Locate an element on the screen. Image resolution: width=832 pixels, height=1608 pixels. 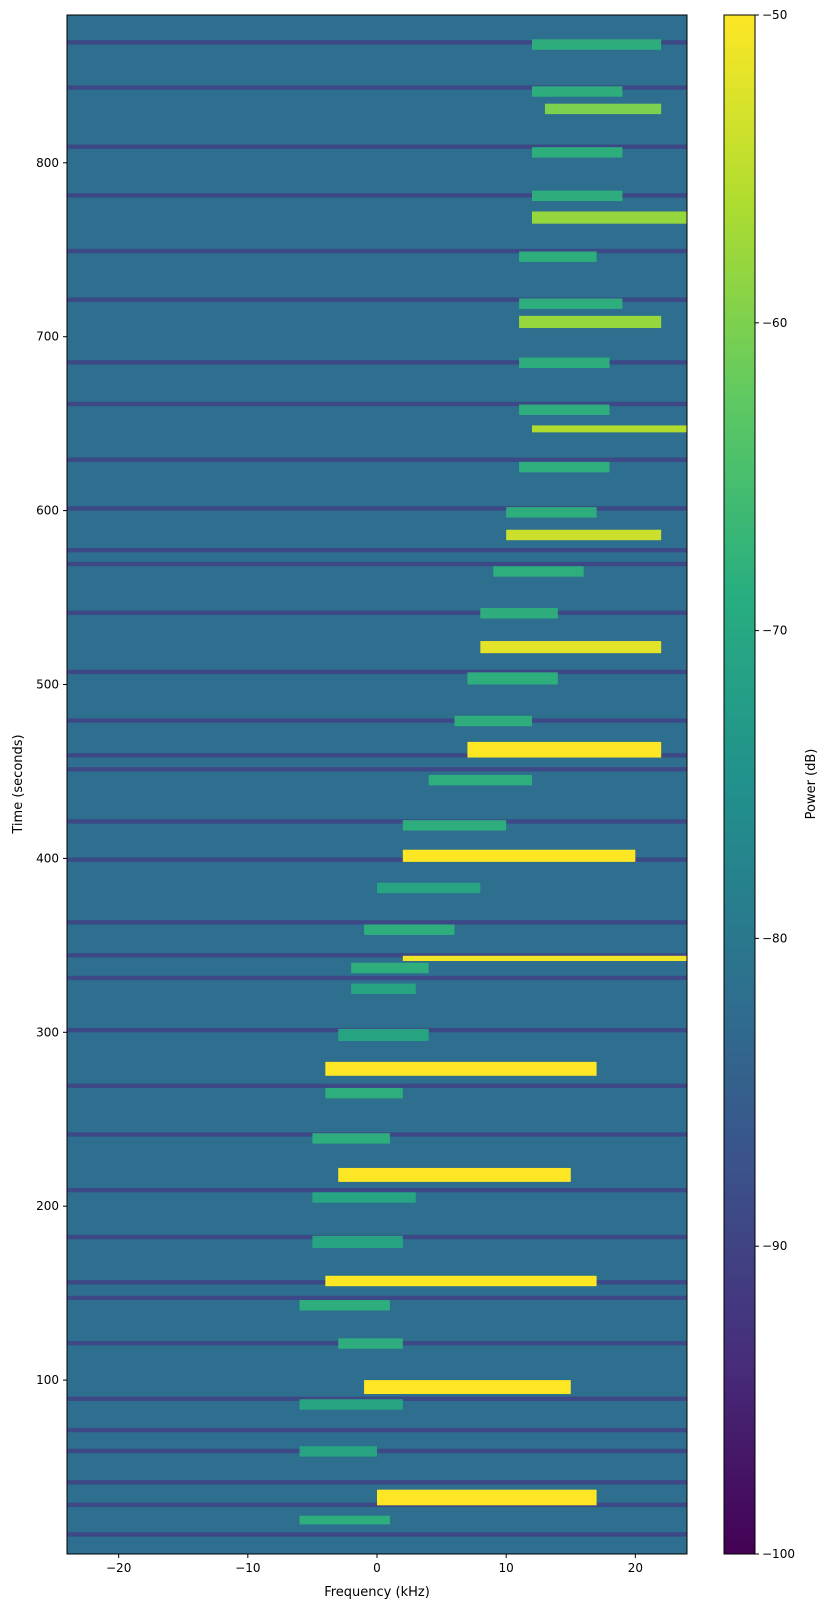
colorbar-ticks: −100 −90 −80 −70 −60 −50 is located at coordinates (775, 784).